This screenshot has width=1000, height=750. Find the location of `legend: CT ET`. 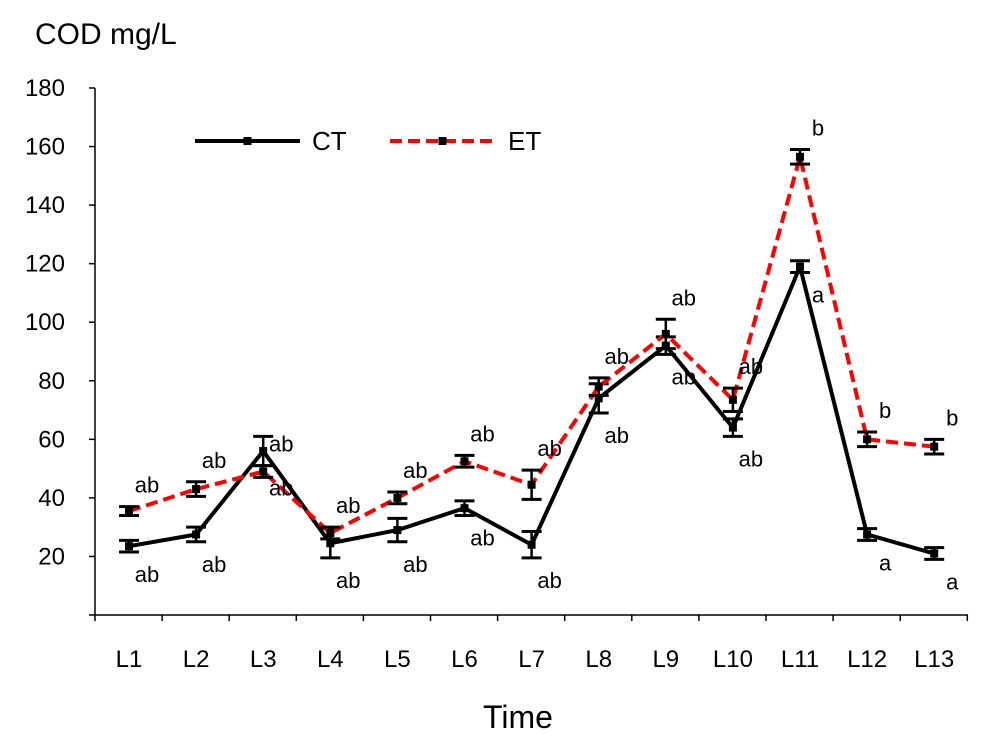

legend: CT ET is located at coordinates (368, 141).